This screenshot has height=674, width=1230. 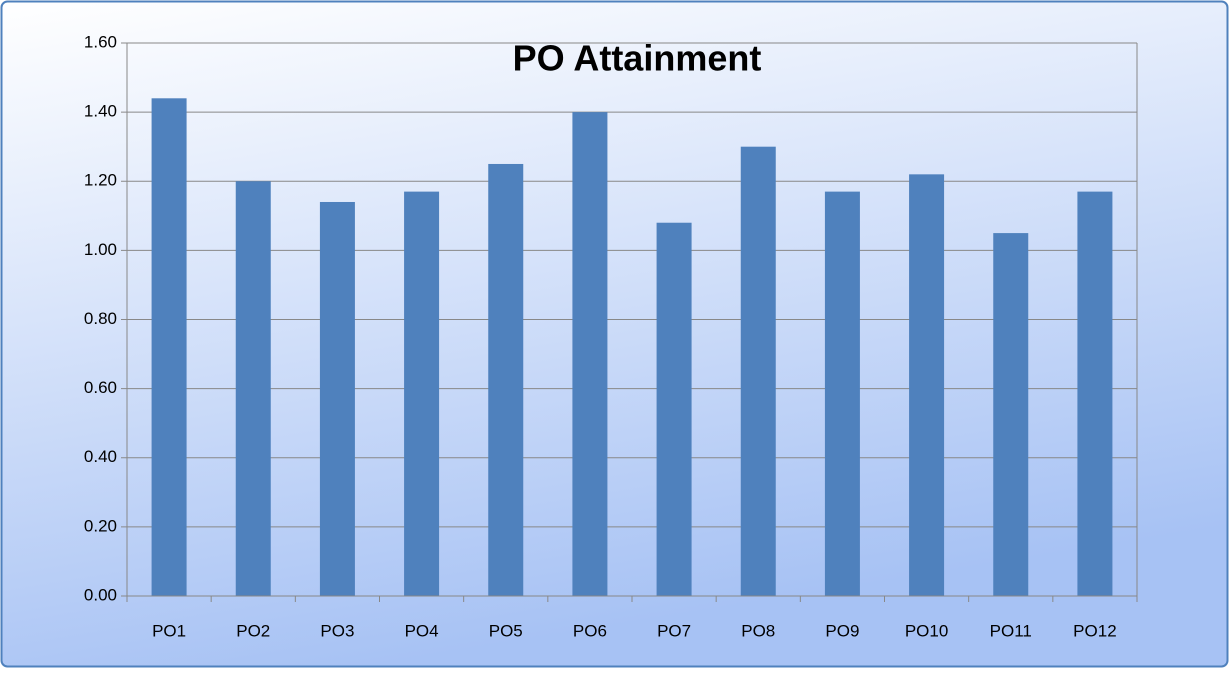 What do you see at coordinates (100, 111) in the screenshot?
I see `y-tick-label: 1.40` at bounding box center [100, 111].